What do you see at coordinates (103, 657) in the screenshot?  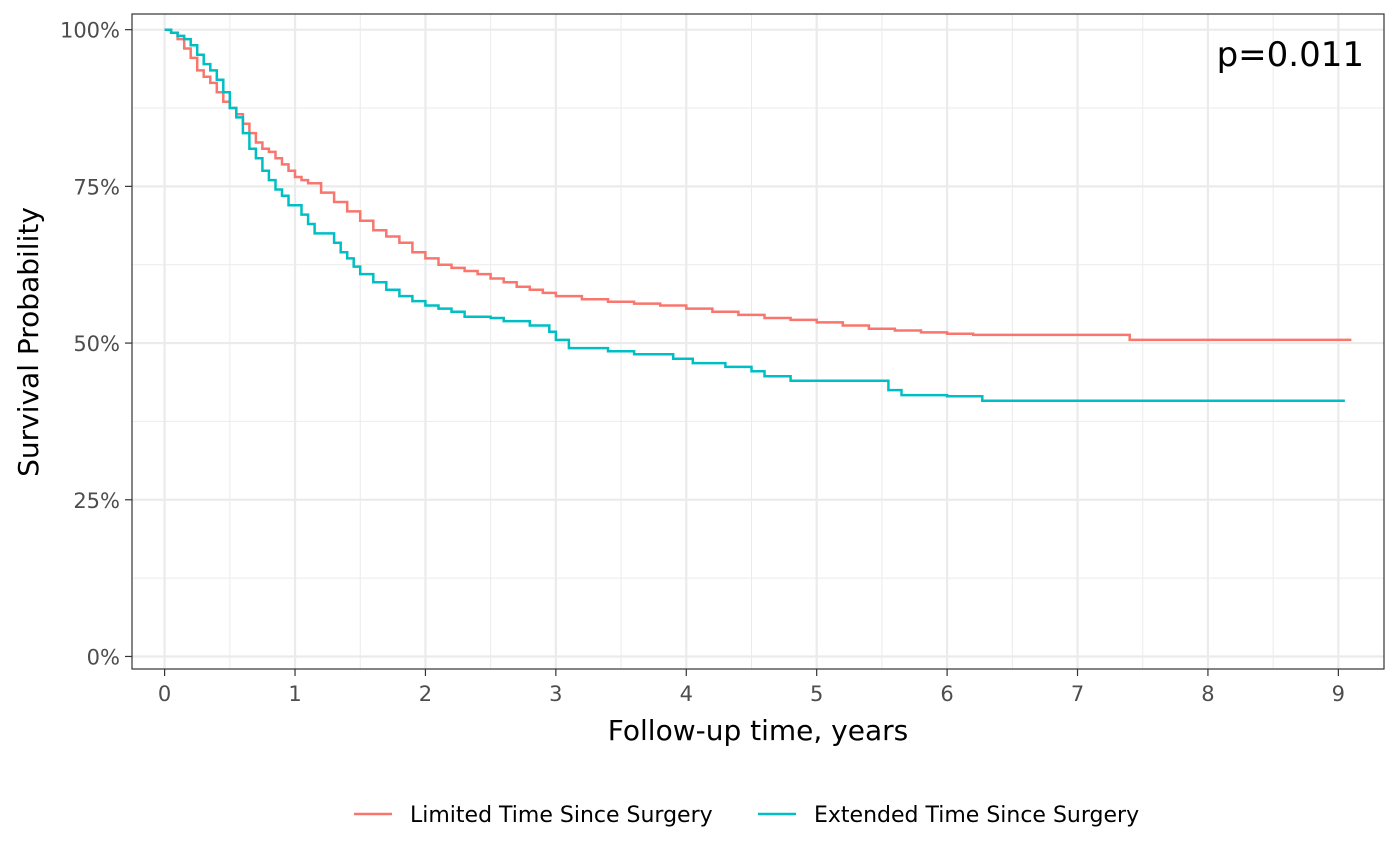 I see `y-tick-label: 0%` at bounding box center [103, 657].